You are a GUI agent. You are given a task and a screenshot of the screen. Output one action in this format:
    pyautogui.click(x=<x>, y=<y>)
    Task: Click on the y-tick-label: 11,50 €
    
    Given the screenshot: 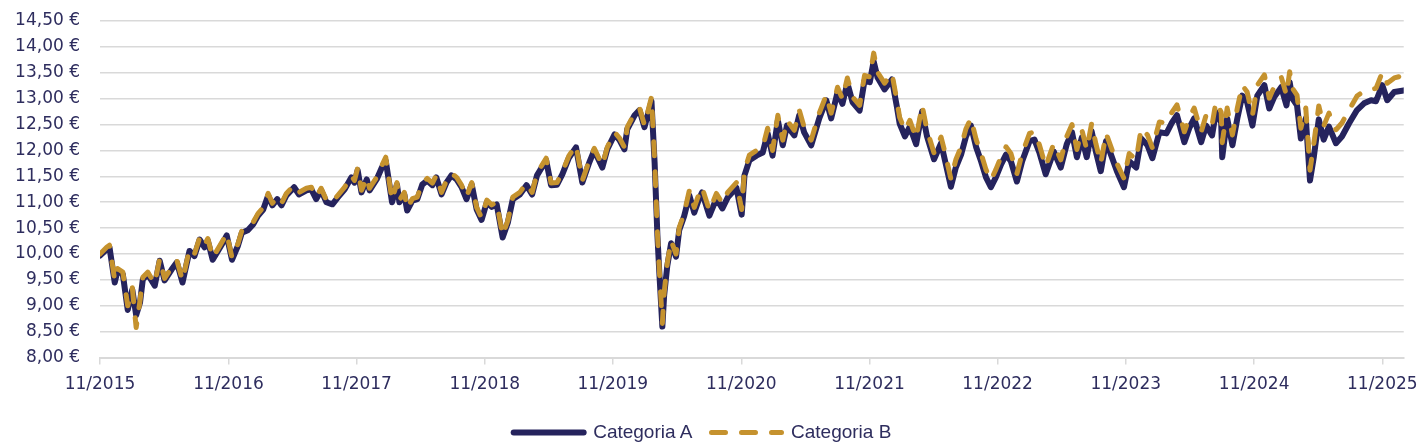 What is the action you would take?
    pyautogui.click(x=47, y=174)
    